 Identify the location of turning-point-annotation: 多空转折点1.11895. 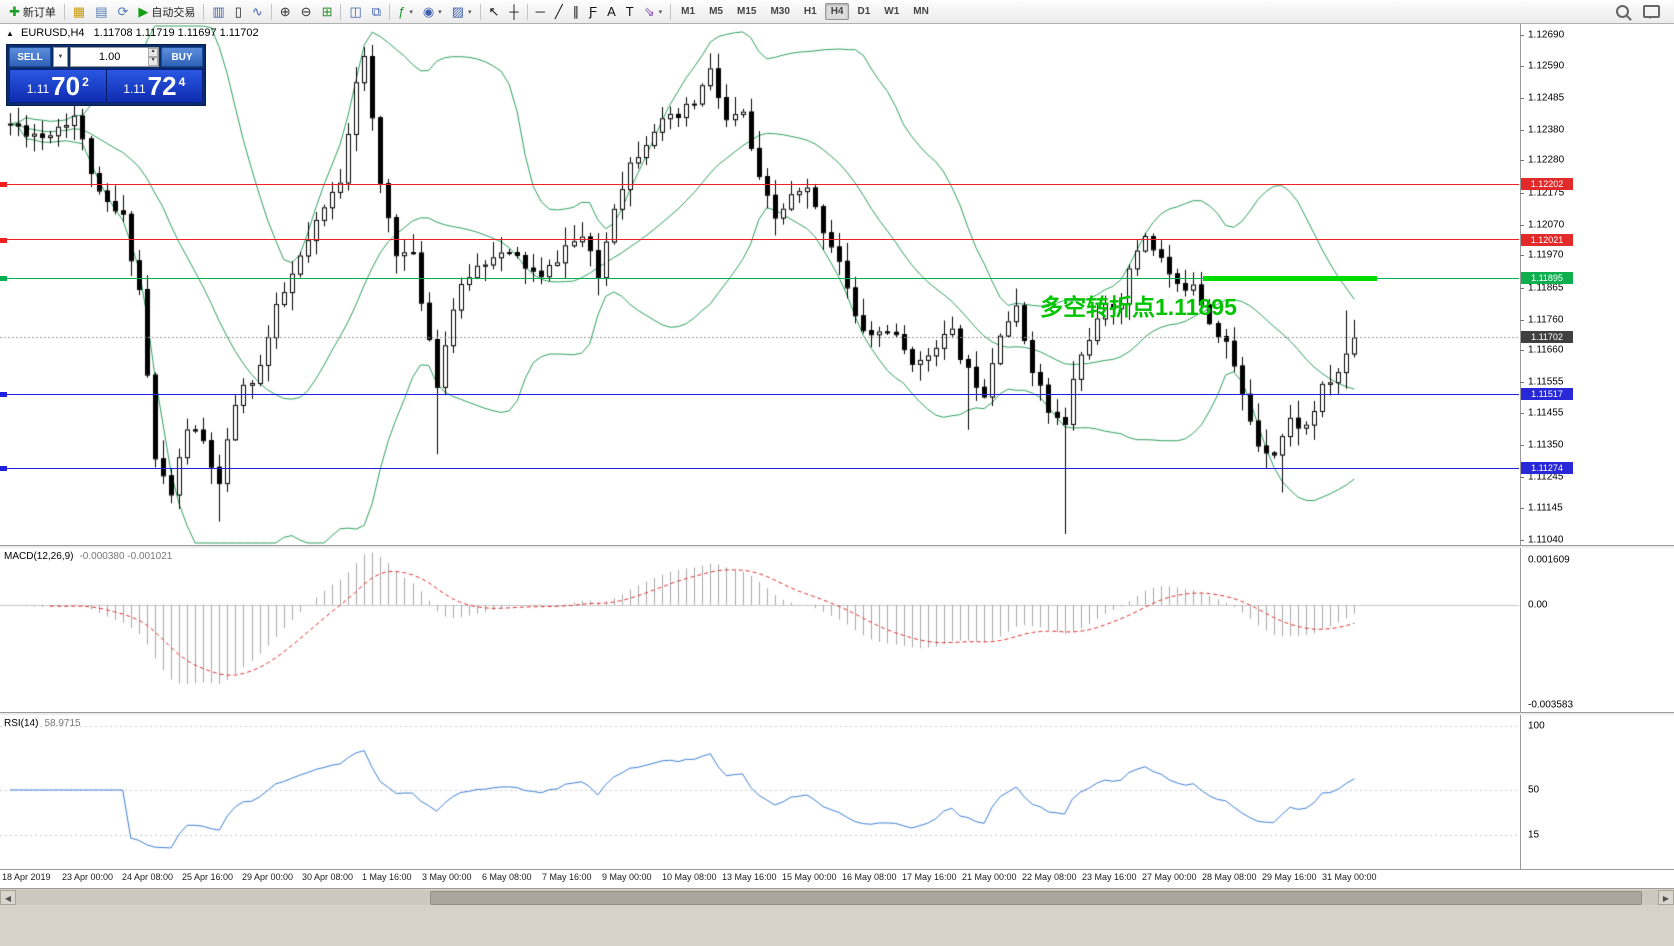
(1138, 307).